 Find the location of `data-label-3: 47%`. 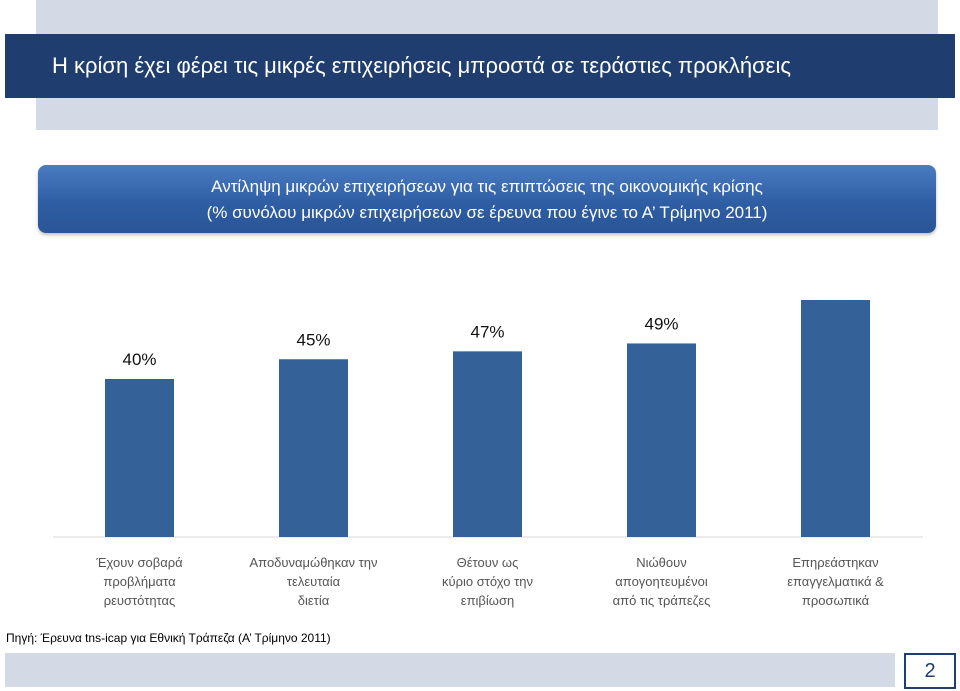

data-label-3: 47% is located at coordinates (487, 331).